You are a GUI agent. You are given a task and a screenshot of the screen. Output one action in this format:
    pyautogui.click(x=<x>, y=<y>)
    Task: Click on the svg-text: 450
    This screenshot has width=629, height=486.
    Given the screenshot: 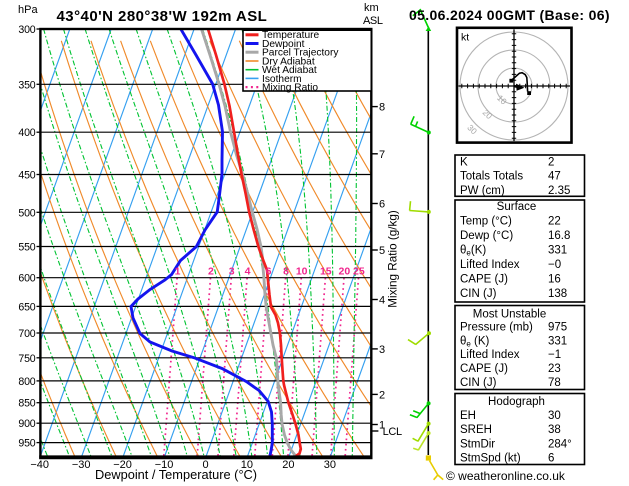 What is the action you would take?
    pyautogui.click(x=26, y=176)
    